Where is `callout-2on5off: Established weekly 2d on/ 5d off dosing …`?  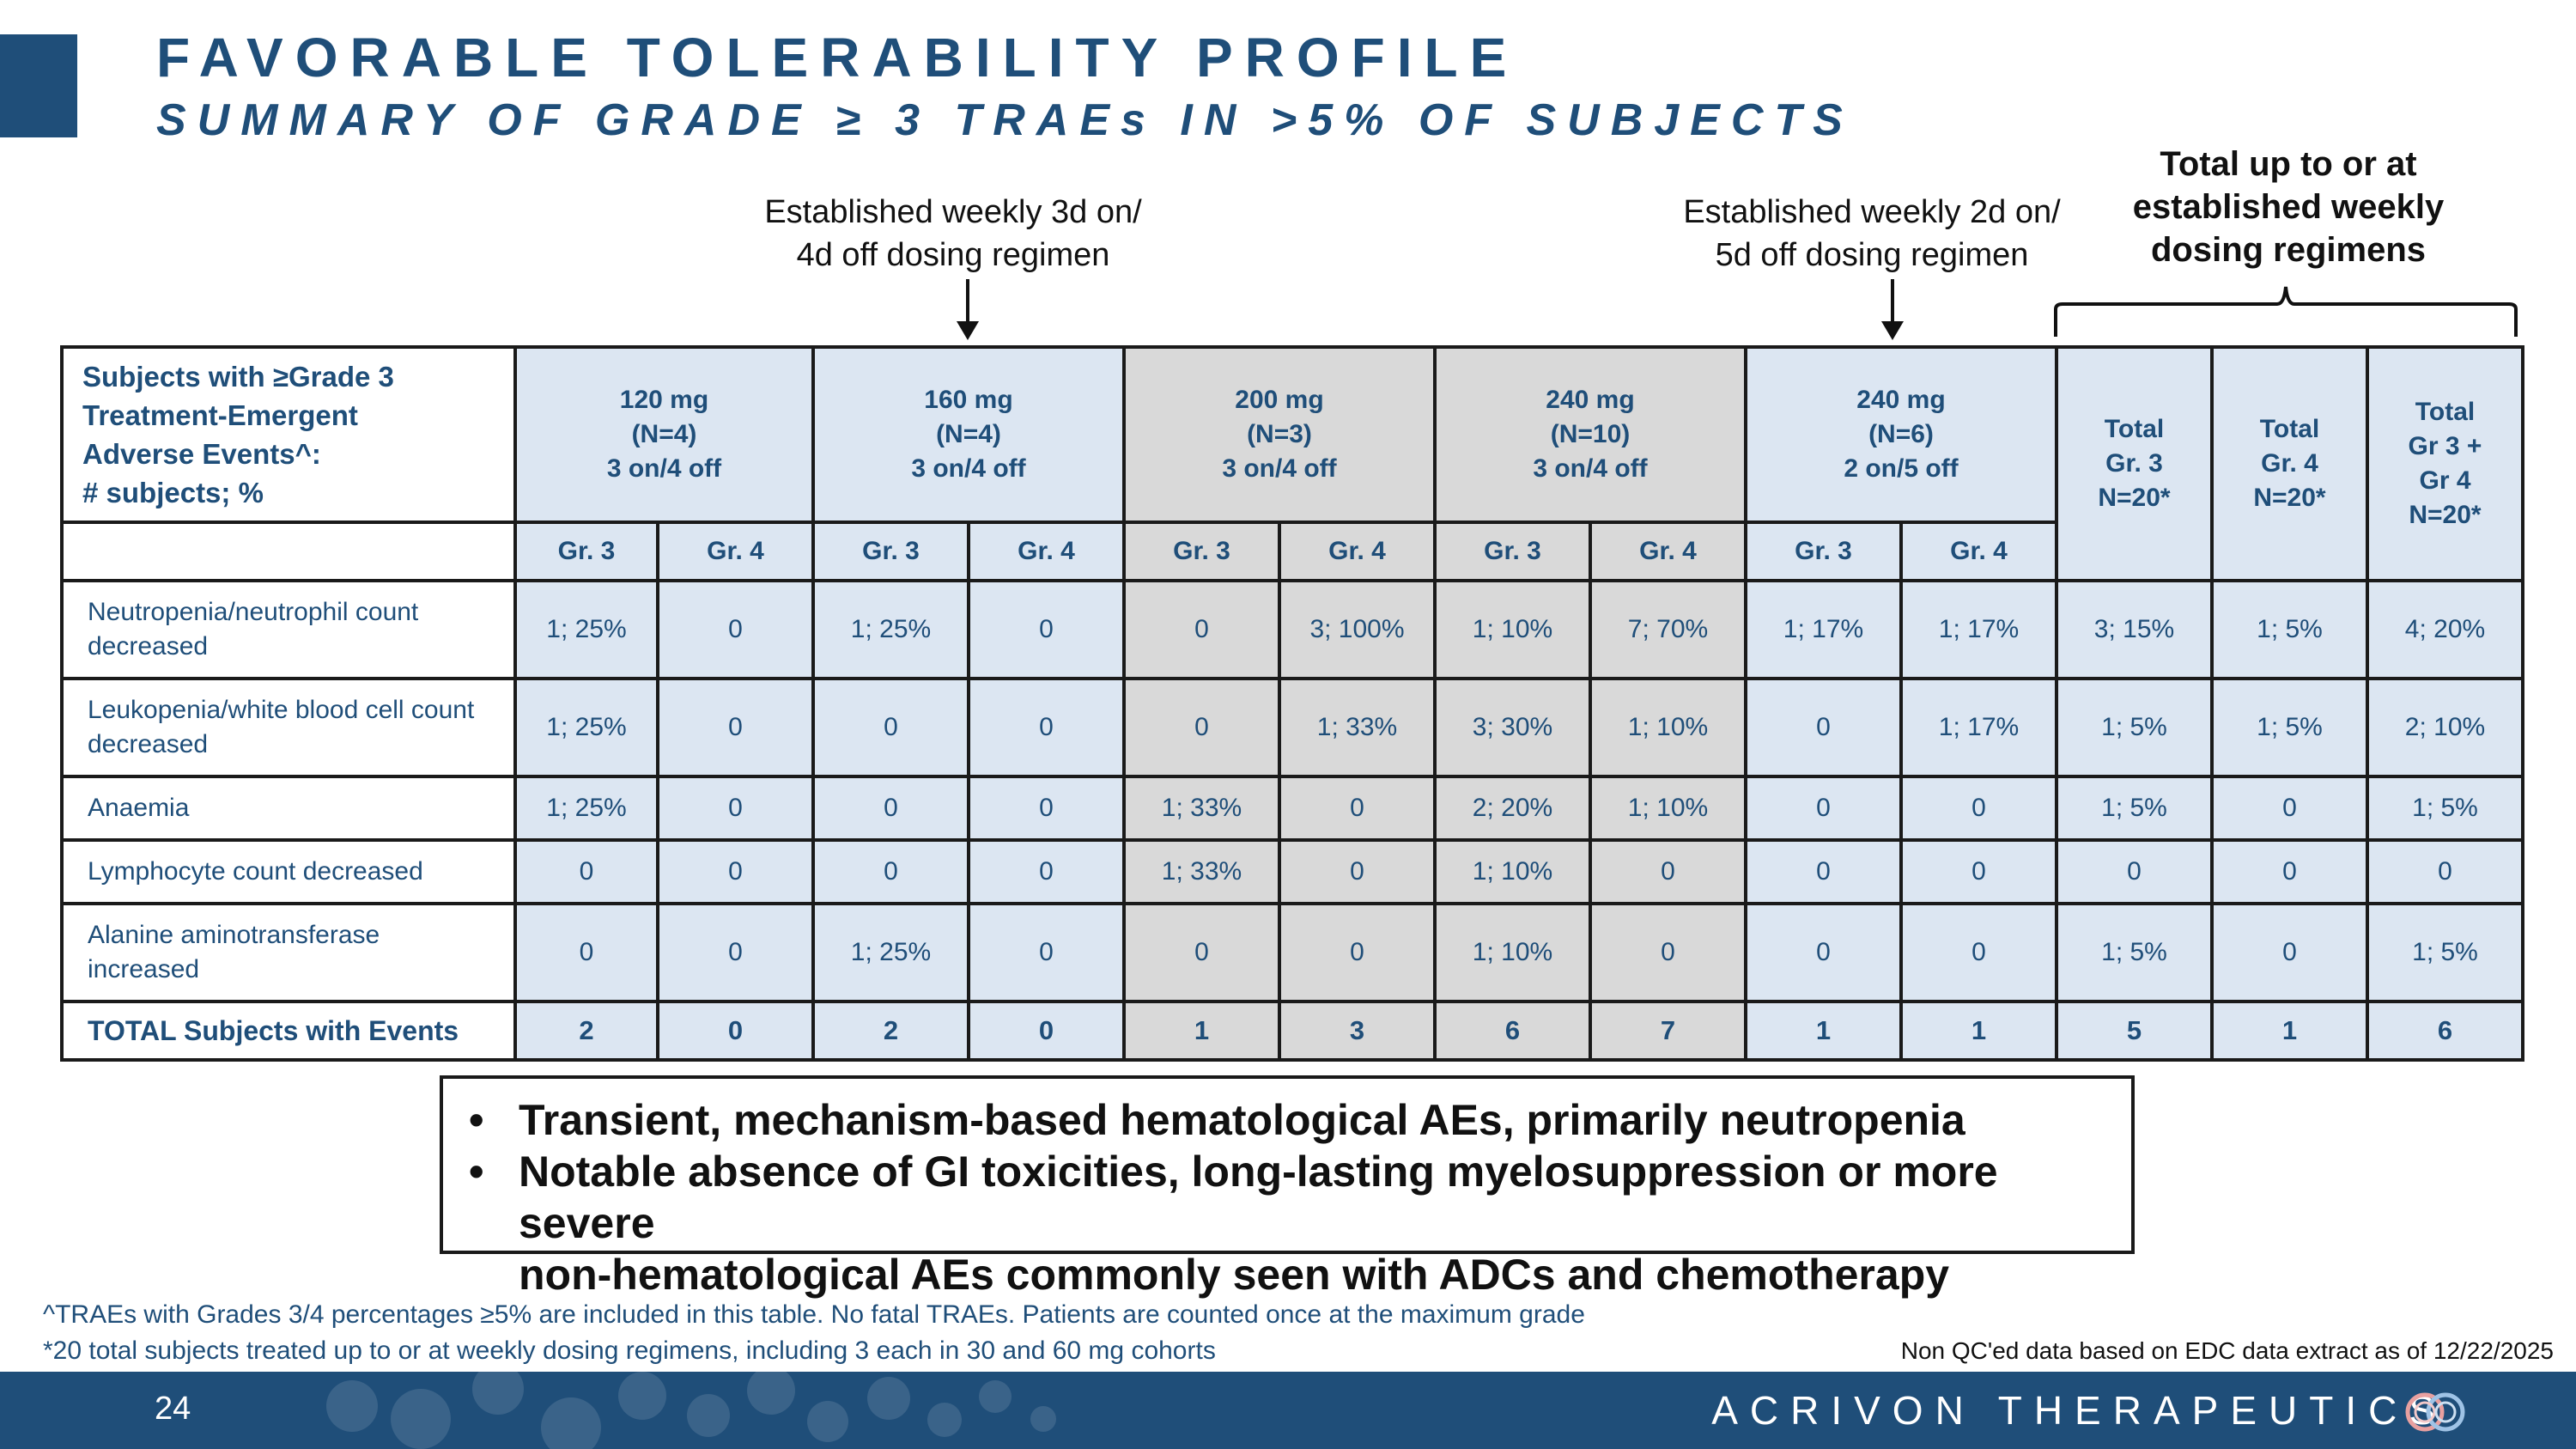
callout-2on5off: Established weekly 2d on/ 5d off dosing … is located at coordinates (1872, 233).